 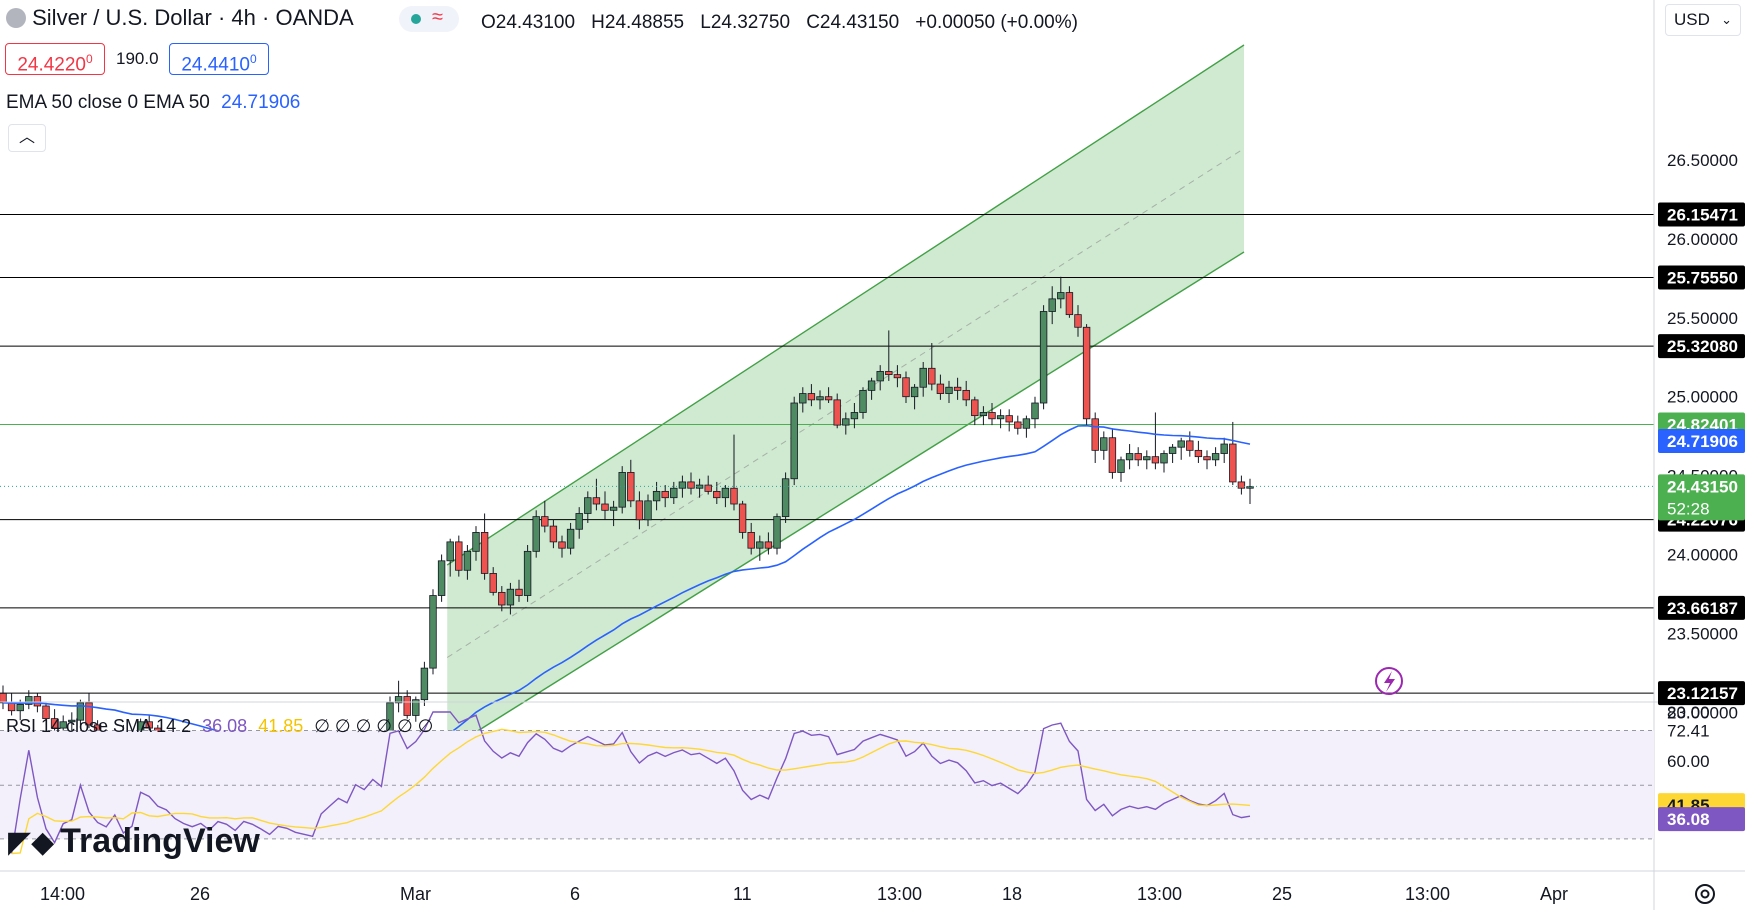 What do you see at coordinates (1703, 20) in the screenshot?
I see `currency-select: USD ⌄` at bounding box center [1703, 20].